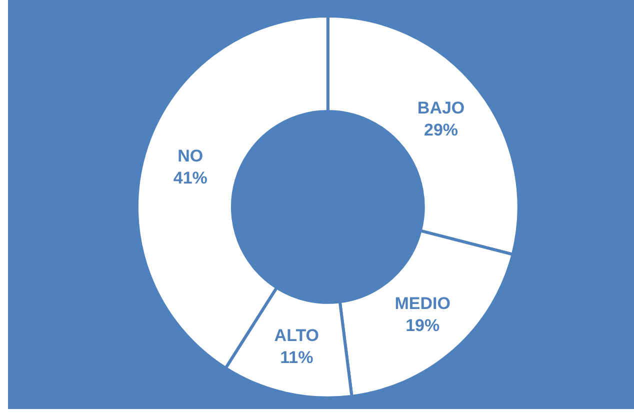 The height and width of the screenshot is (419, 634). I want to click on data-label: 29%, so click(441, 130).